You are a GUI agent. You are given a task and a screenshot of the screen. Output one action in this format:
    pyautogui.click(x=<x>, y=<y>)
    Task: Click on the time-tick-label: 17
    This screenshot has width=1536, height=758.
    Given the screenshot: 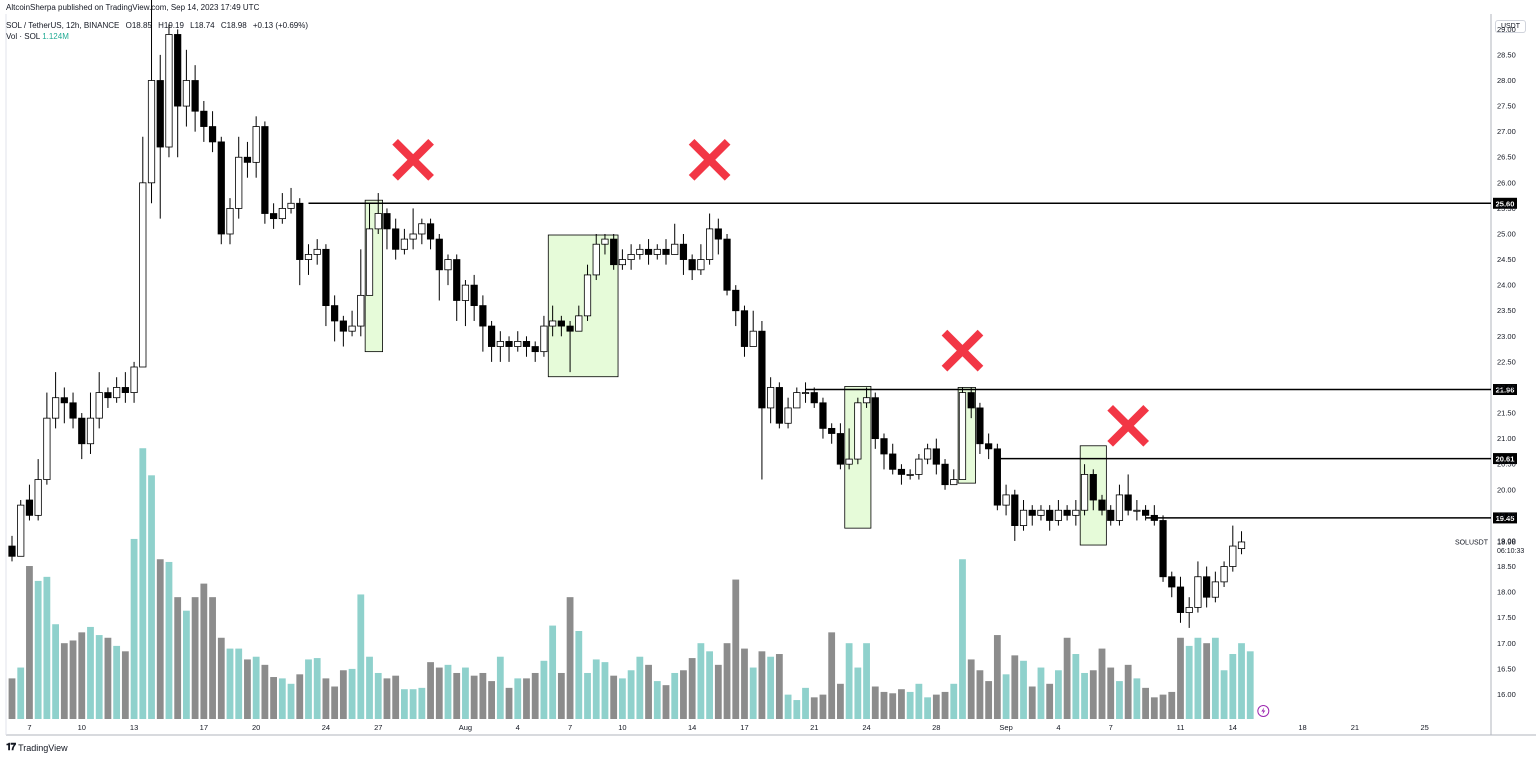 What is the action you would take?
    pyautogui.click(x=744, y=727)
    